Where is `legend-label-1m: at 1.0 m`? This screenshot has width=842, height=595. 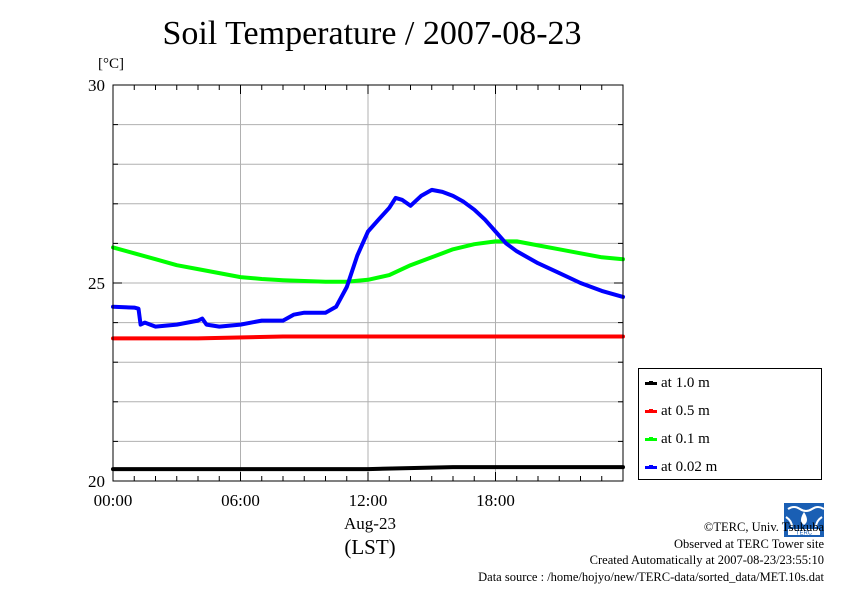
legend-label-1m: at 1.0 m is located at coordinates (685, 382).